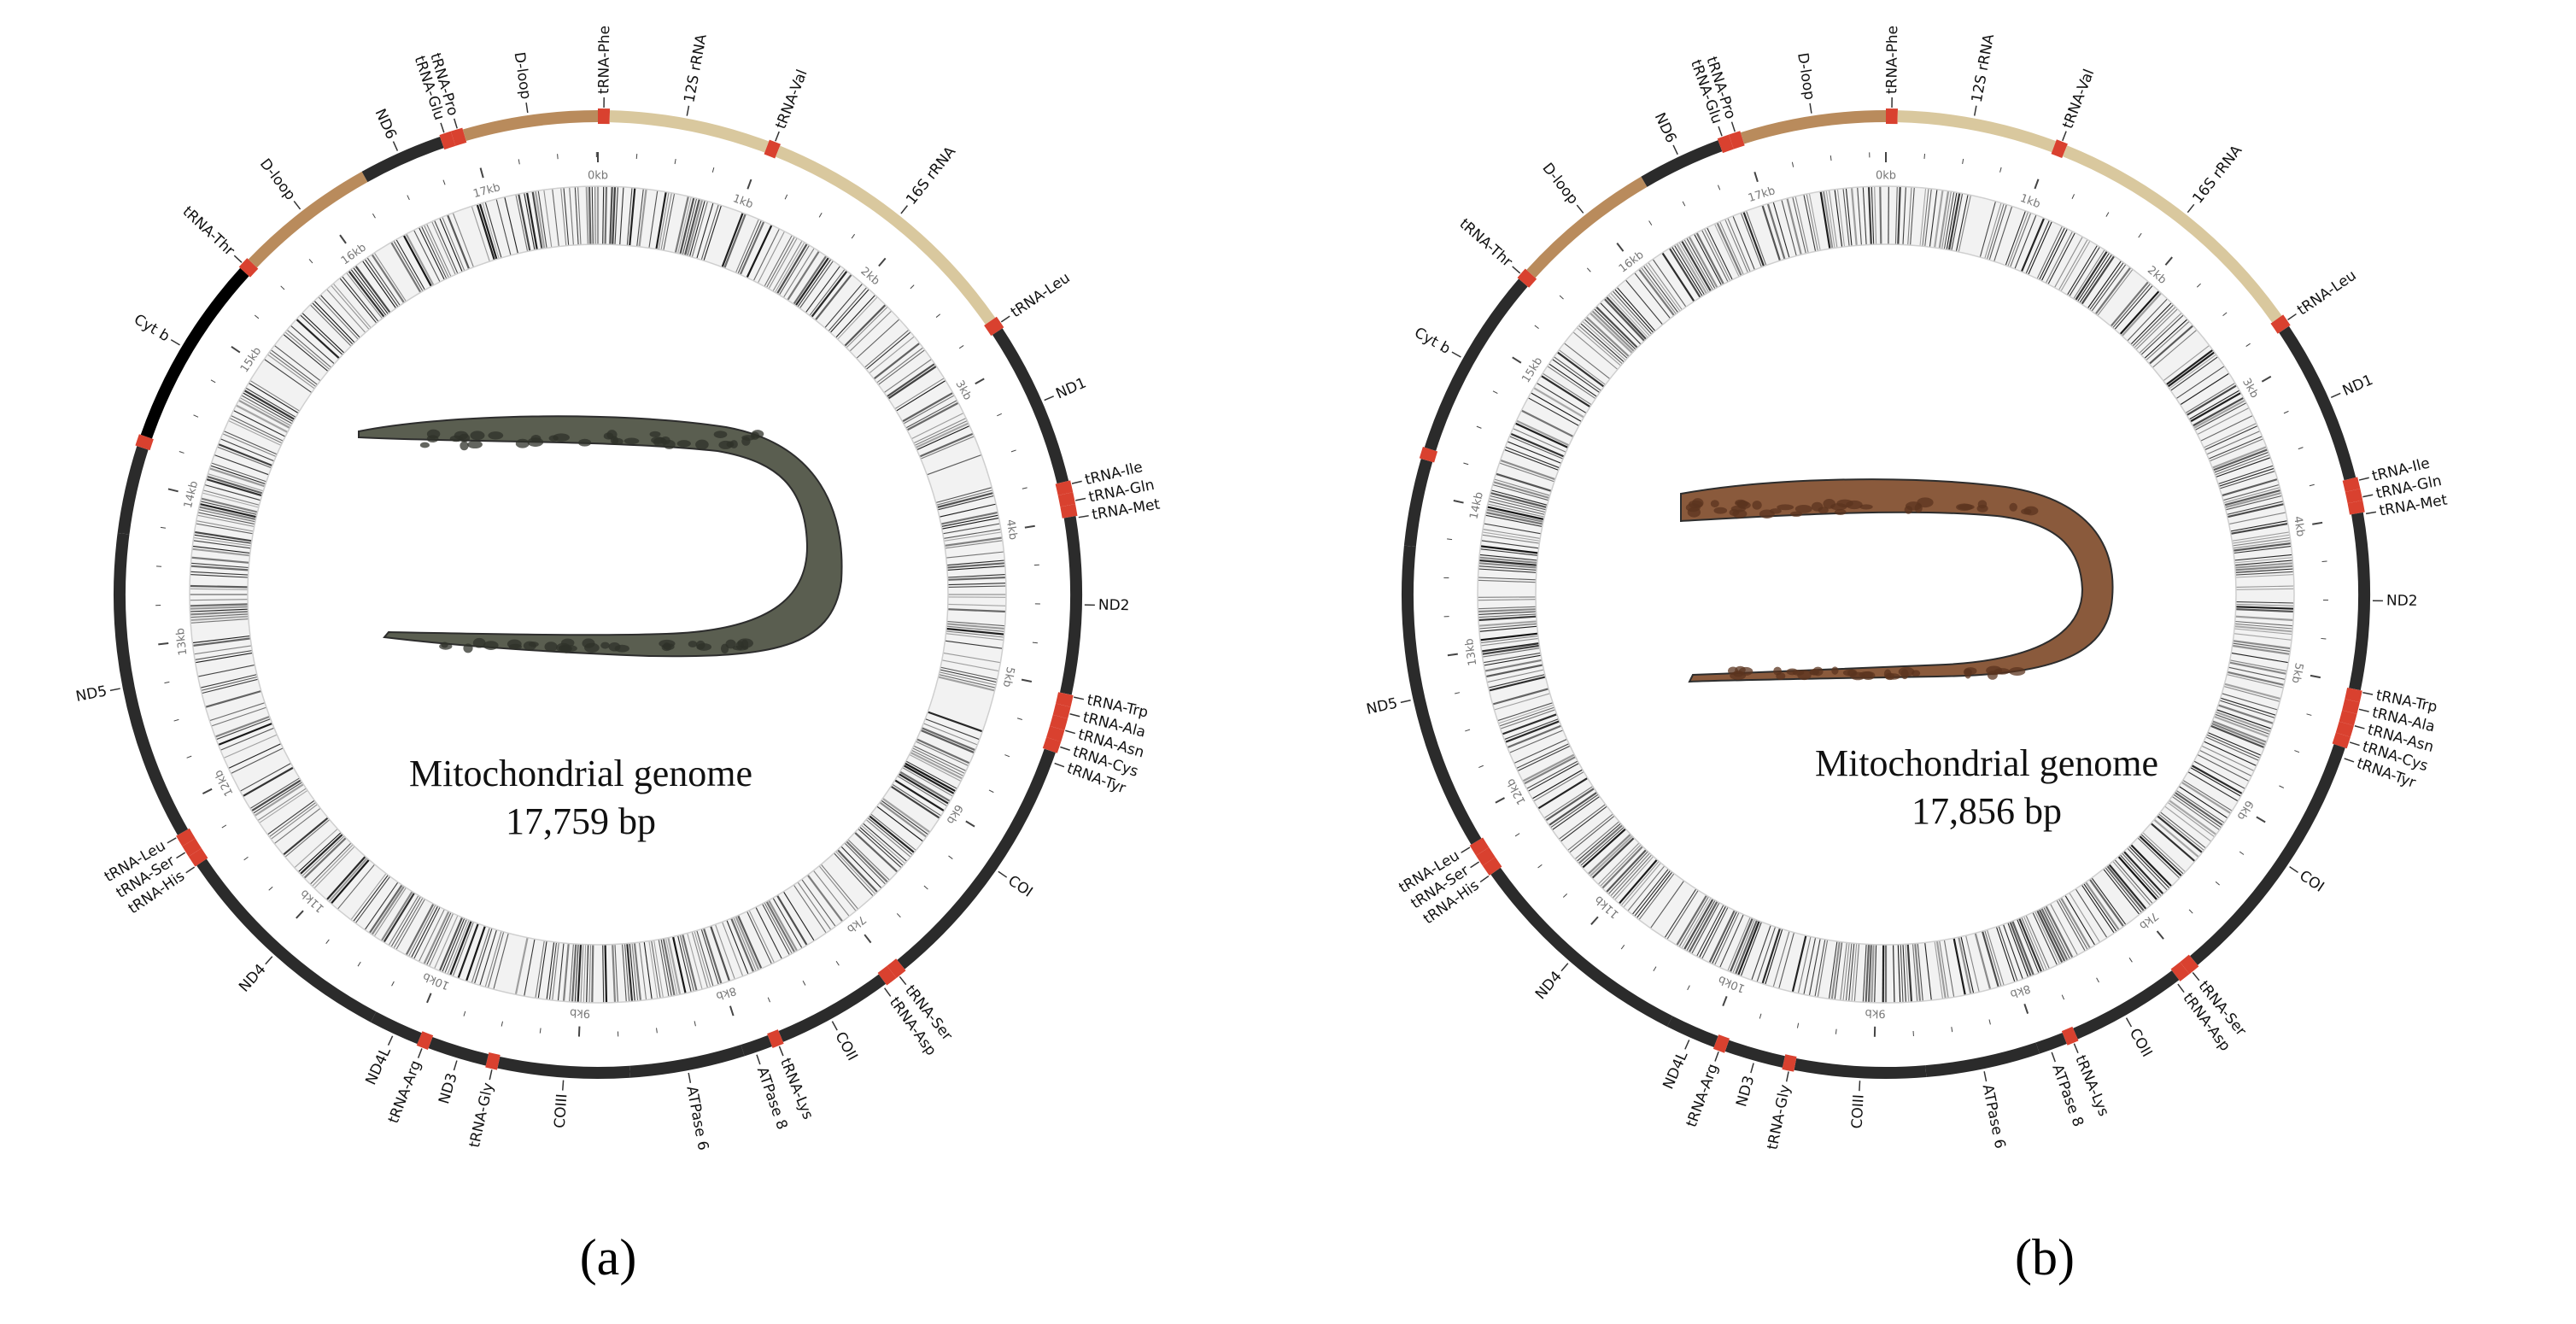 The height and width of the screenshot is (1324, 2576). I want to click on feature-trna-lys, so click(775, 1038).